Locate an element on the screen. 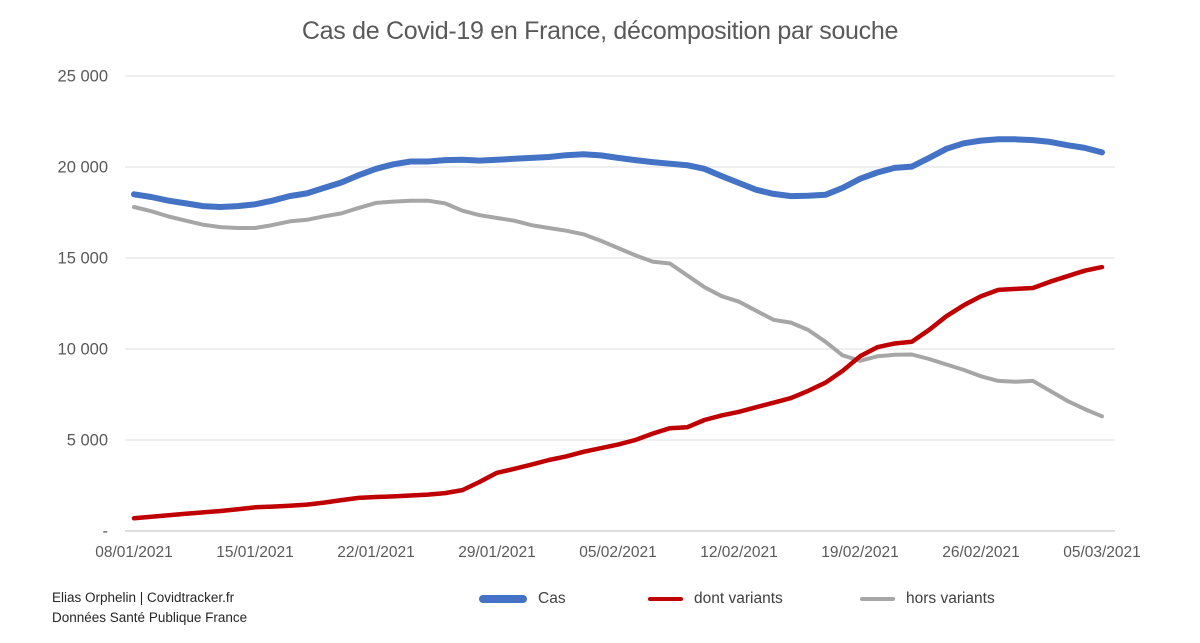 Image resolution: width=1200 pixels, height=643 pixels. y-axis-label: 20 000 is located at coordinates (83, 168).